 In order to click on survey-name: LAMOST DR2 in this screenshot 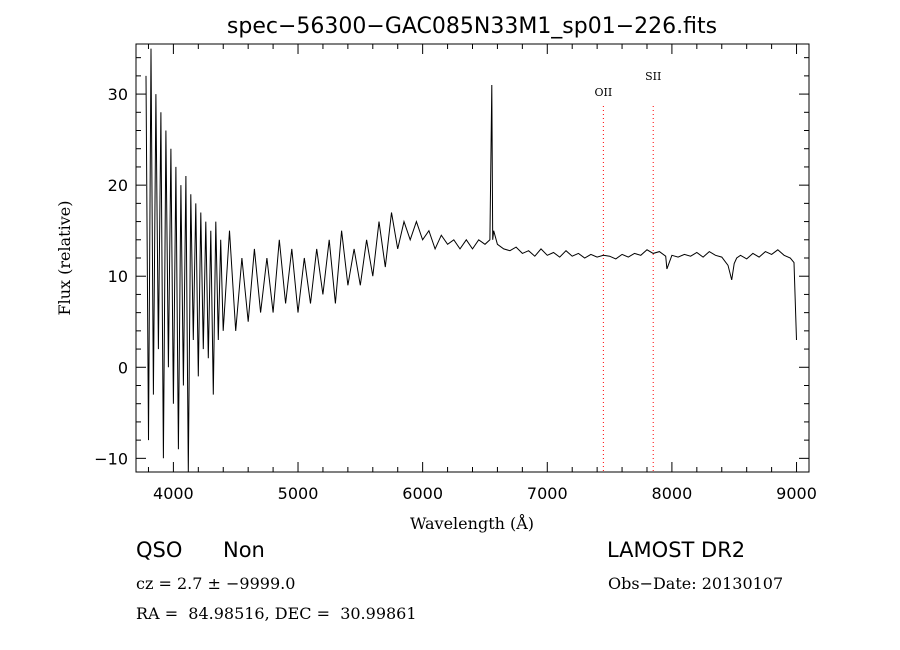, I will do `click(676, 550)`.